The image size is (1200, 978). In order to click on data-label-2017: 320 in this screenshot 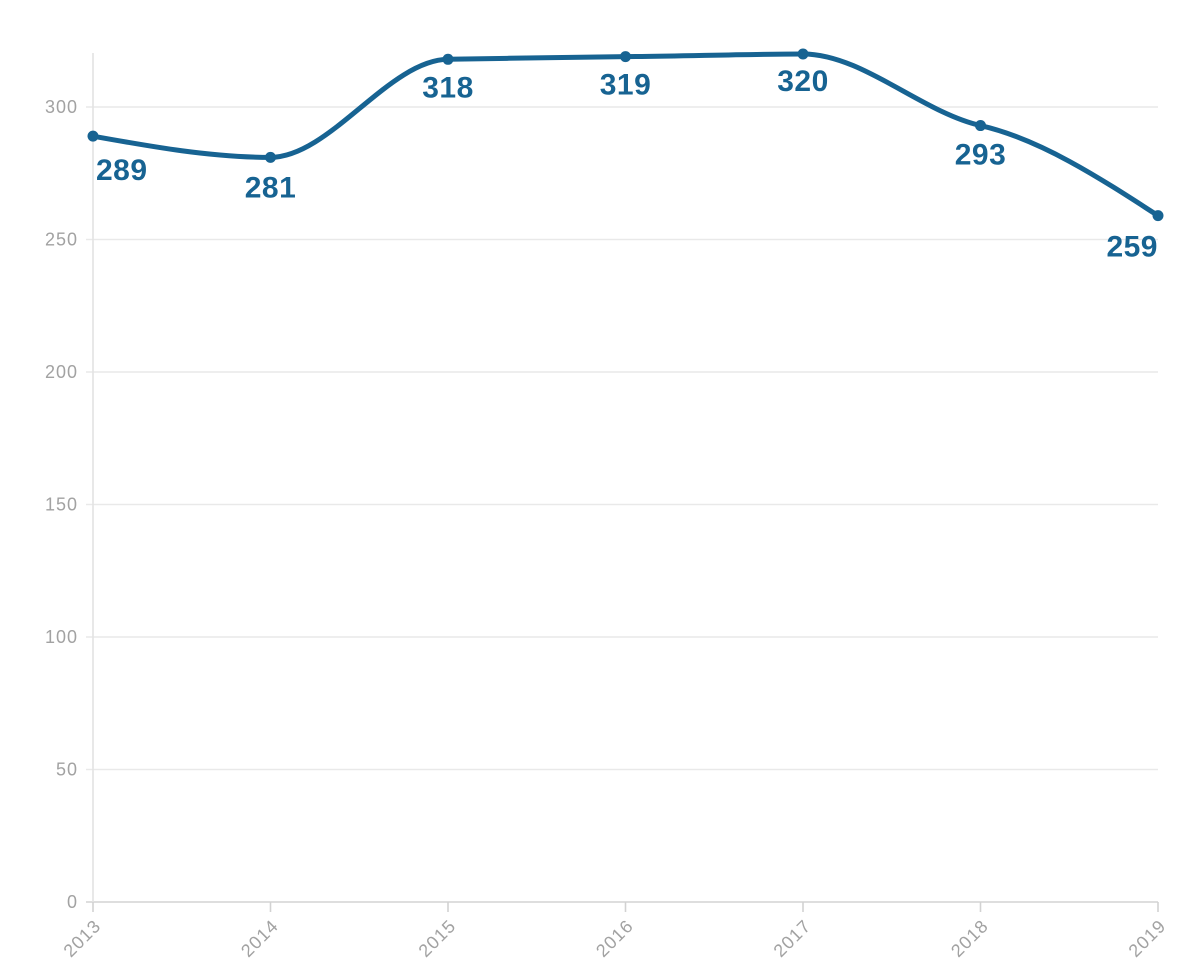, I will do `click(803, 81)`.